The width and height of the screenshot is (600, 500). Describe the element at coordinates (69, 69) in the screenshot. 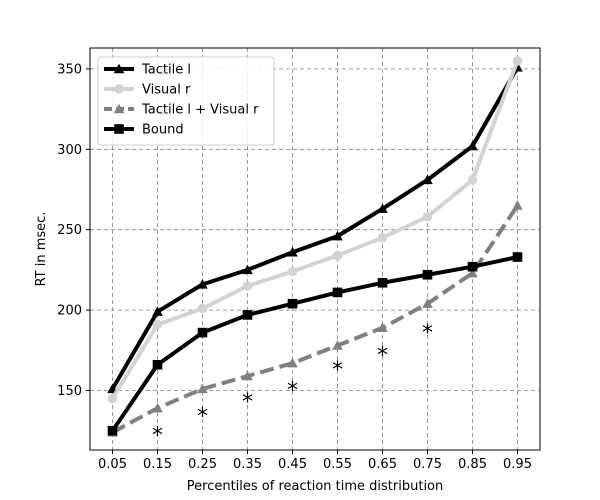

I see `y-tick-label: 350` at that location.